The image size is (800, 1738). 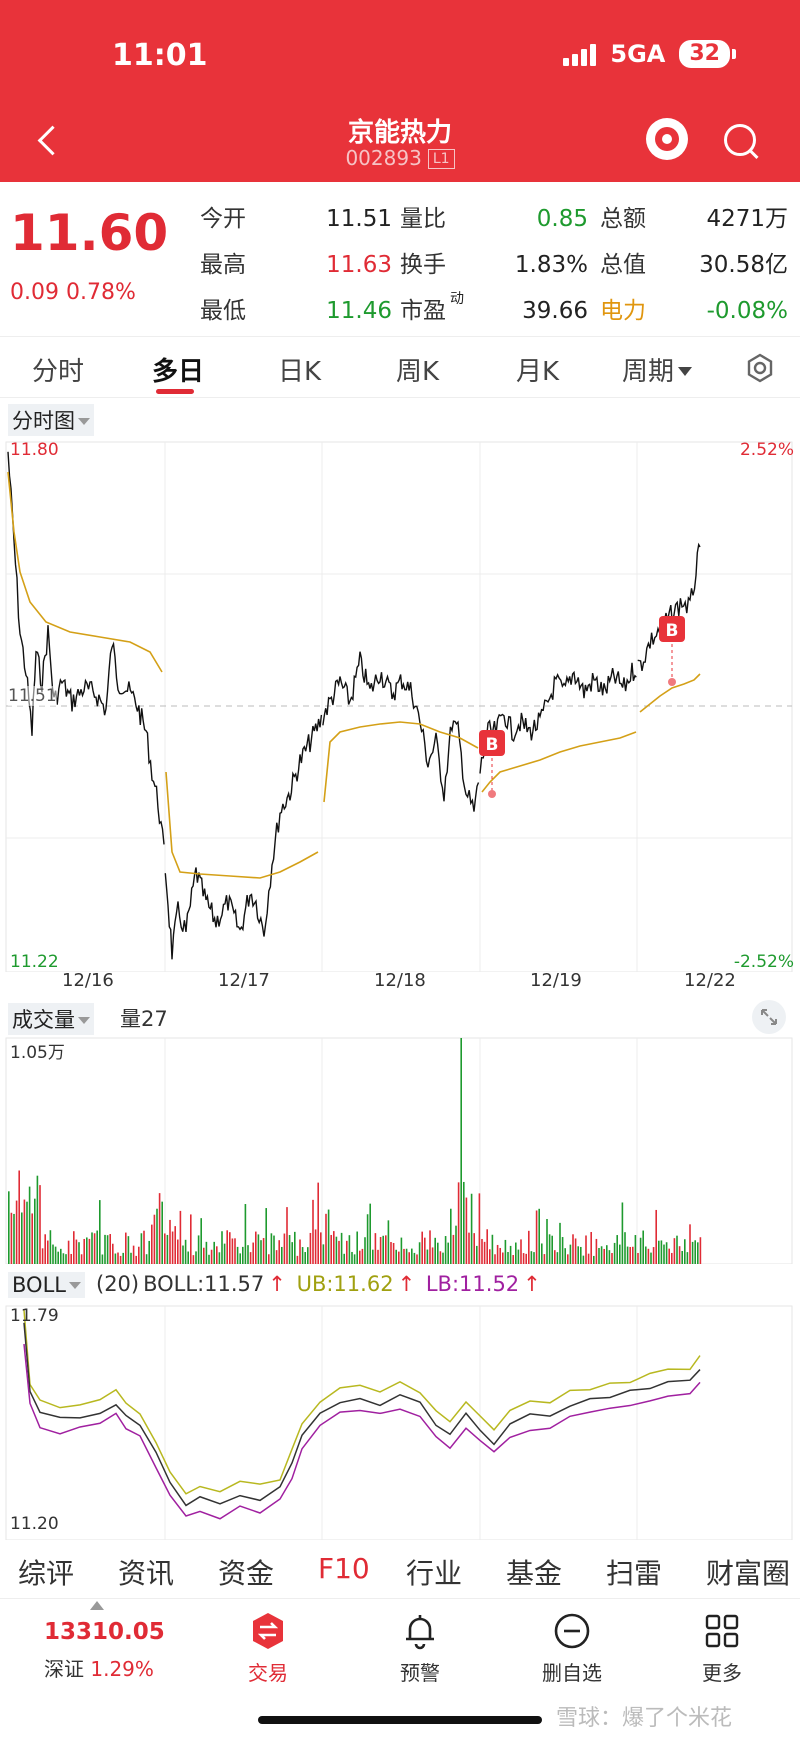 What do you see at coordinates (769, 1017) in the screenshot?
I see `expand-icon` at bounding box center [769, 1017].